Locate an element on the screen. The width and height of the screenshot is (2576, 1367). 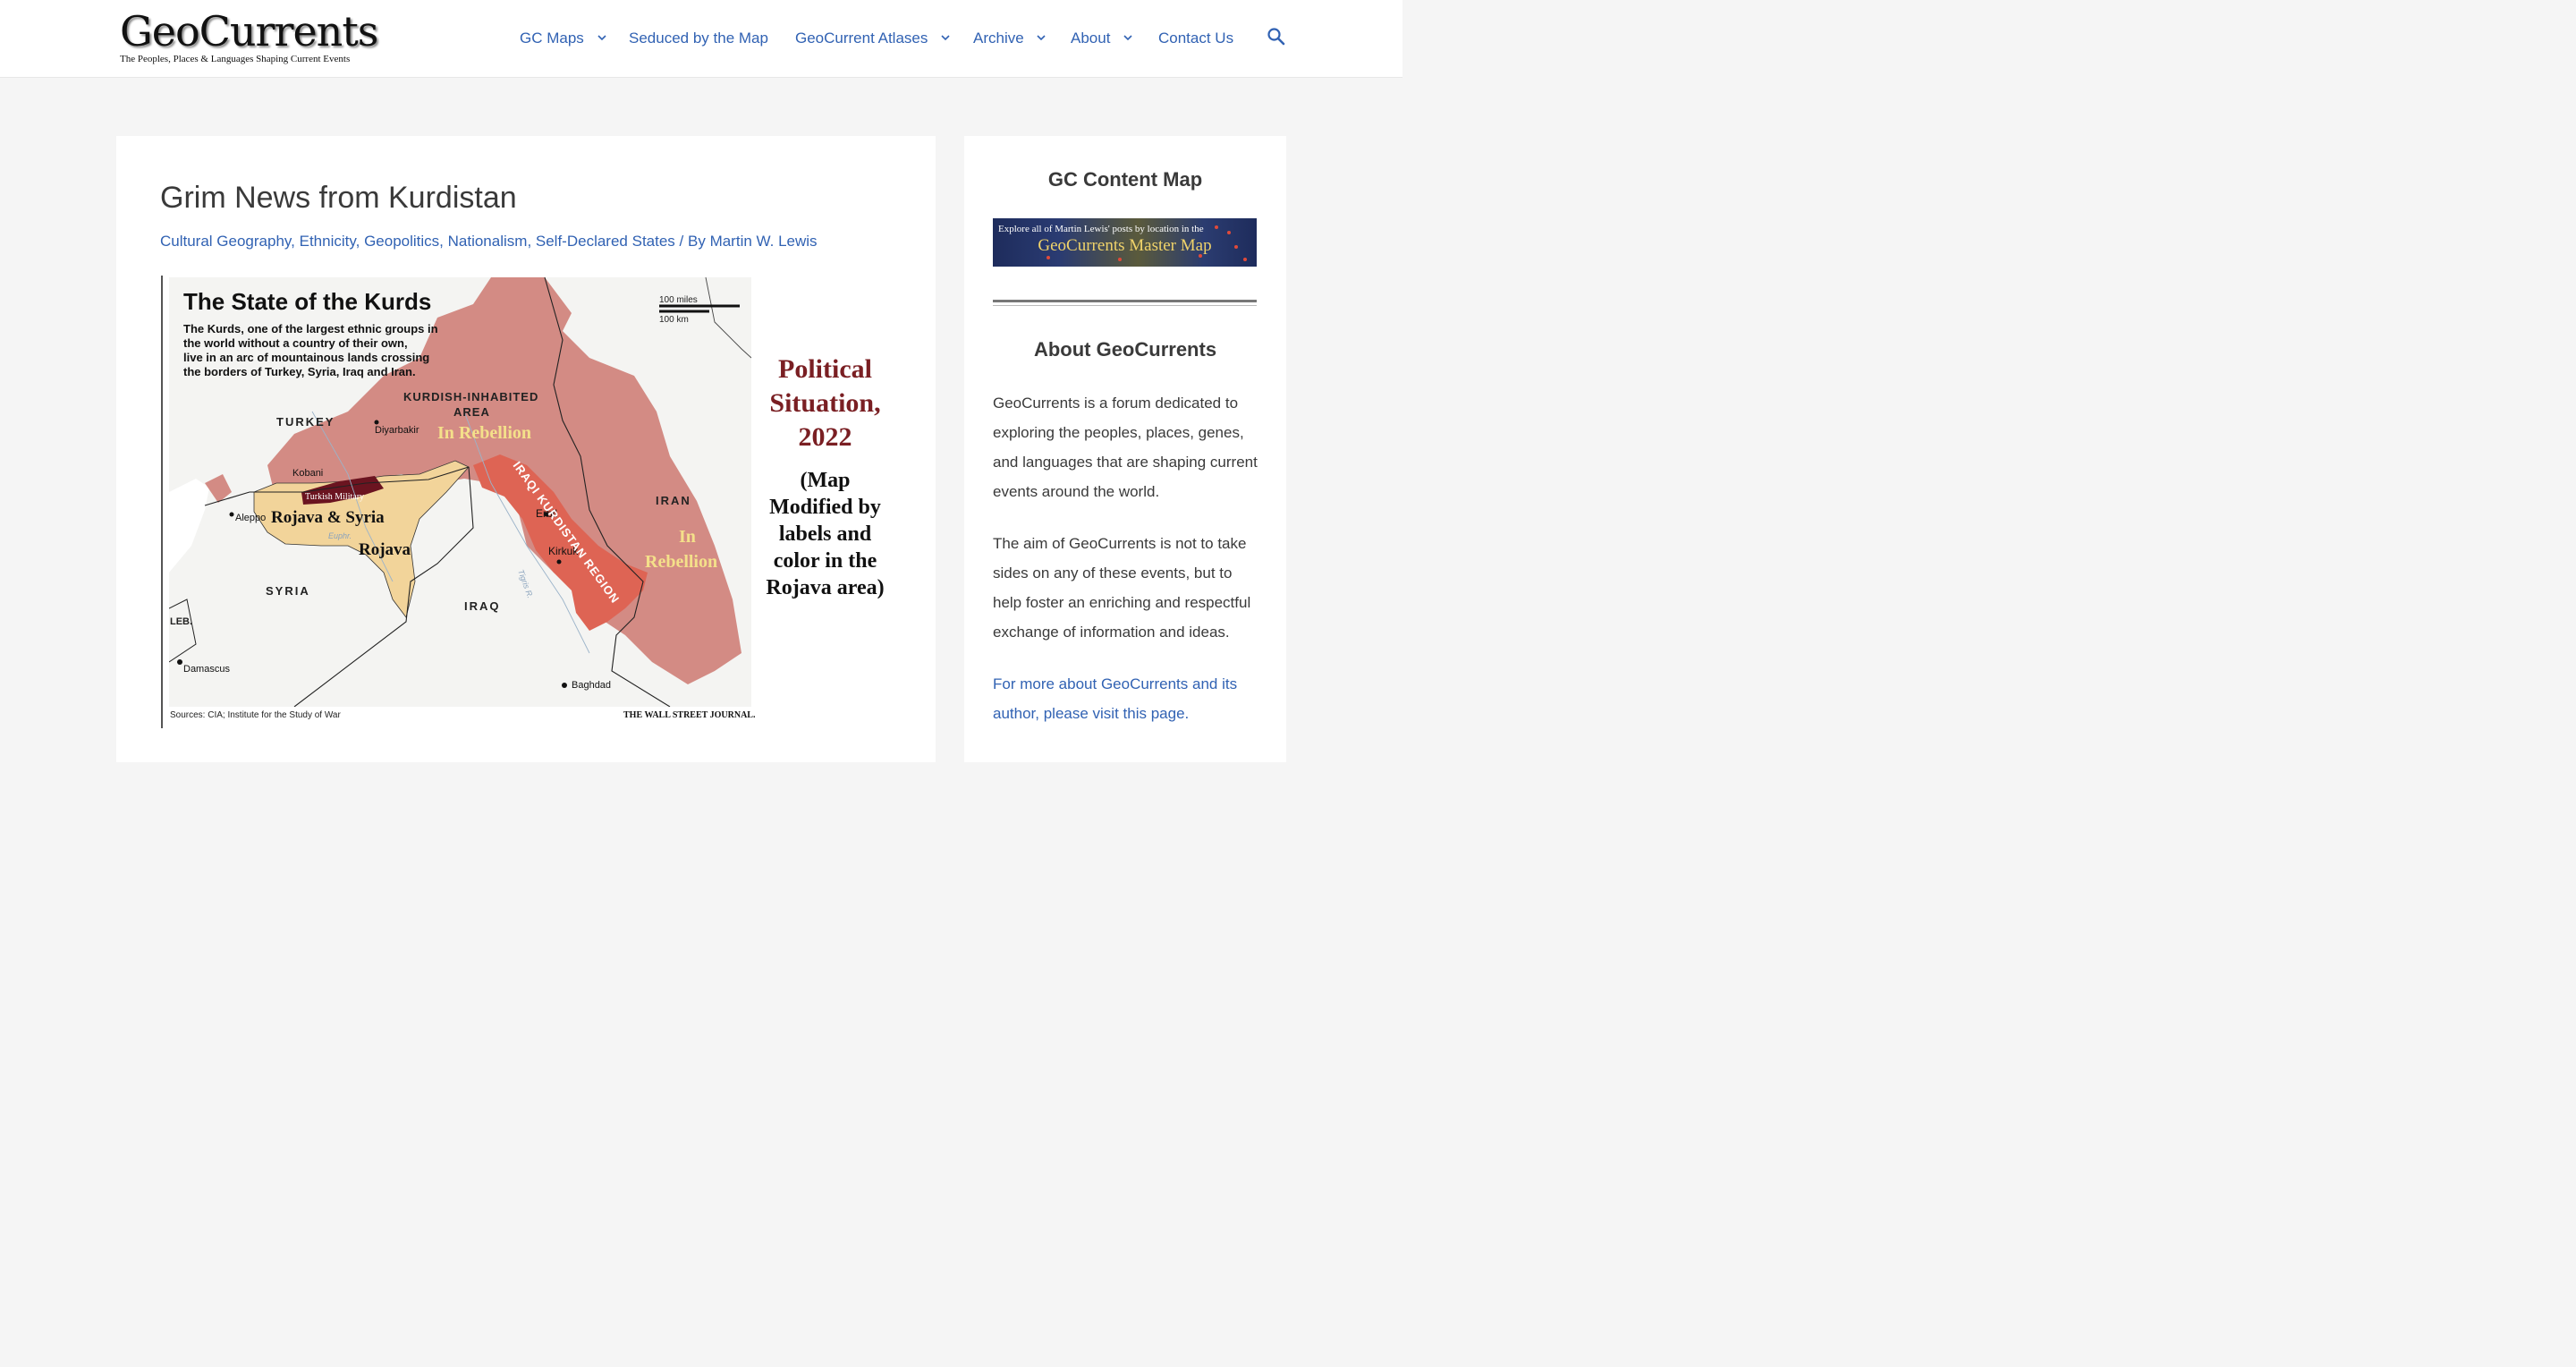
nav-geocurrent-atlases: GeoCurrent Atlases is located at coordinates (873, 39).